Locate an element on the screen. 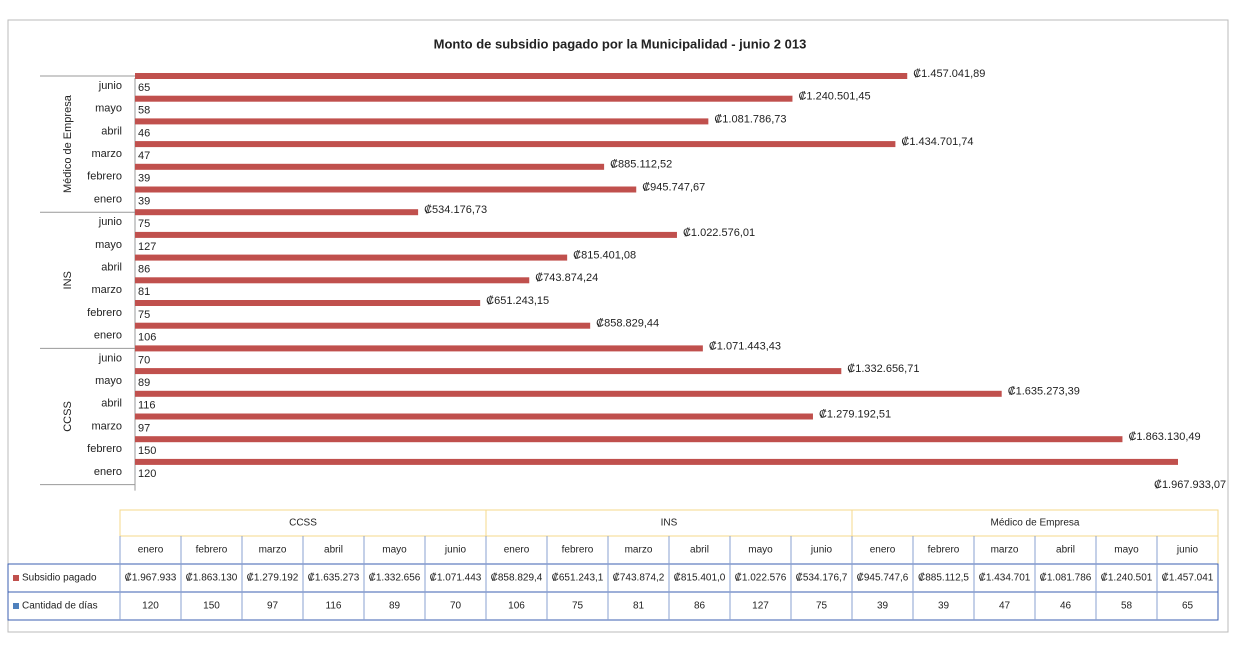  legend-label: Cantidad de días is located at coordinates (60, 606).